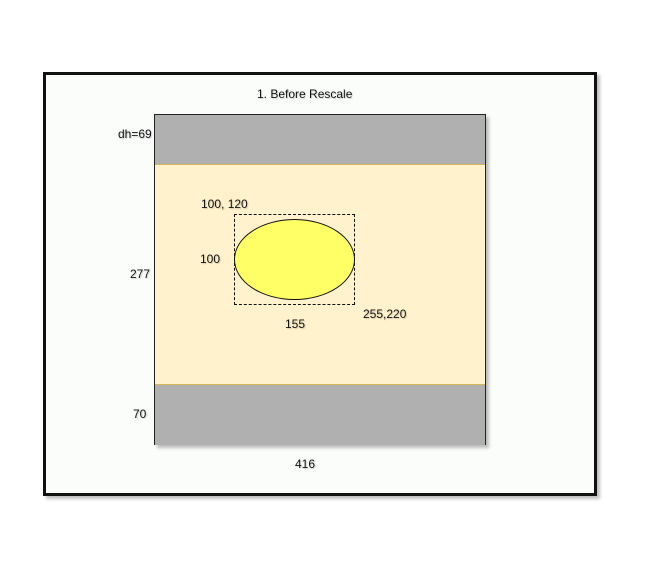 The height and width of the screenshot is (580, 650). What do you see at coordinates (385, 314) in the screenshot?
I see `box-bottom-right-coord-label: 255,220` at bounding box center [385, 314].